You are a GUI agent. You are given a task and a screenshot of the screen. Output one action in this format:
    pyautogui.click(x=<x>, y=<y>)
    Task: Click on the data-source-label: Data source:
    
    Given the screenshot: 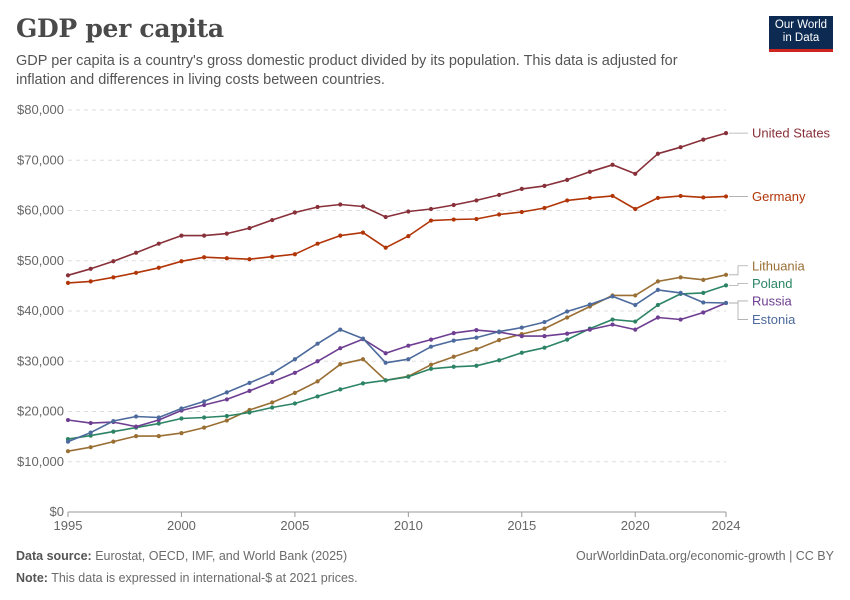 What is the action you would take?
    pyautogui.click(x=54, y=556)
    